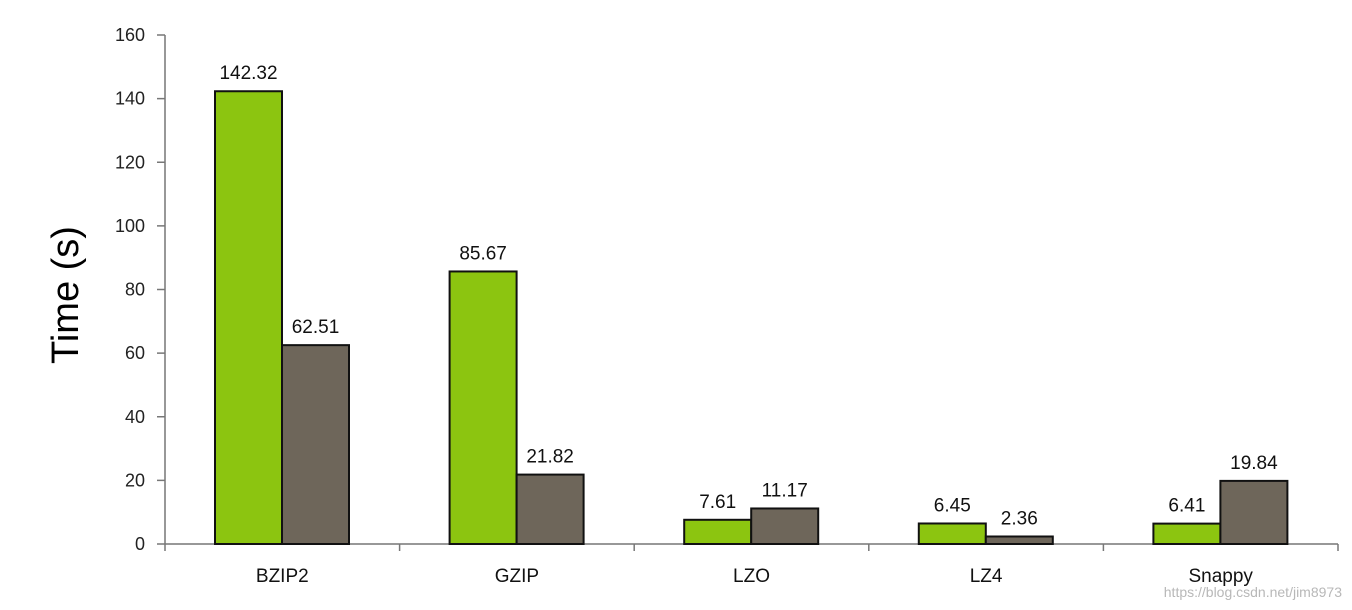 The image size is (1352, 610). Describe the element at coordinates (1254, 463) in the screenshot. I see `bar-value-label: 19.84` at that location.